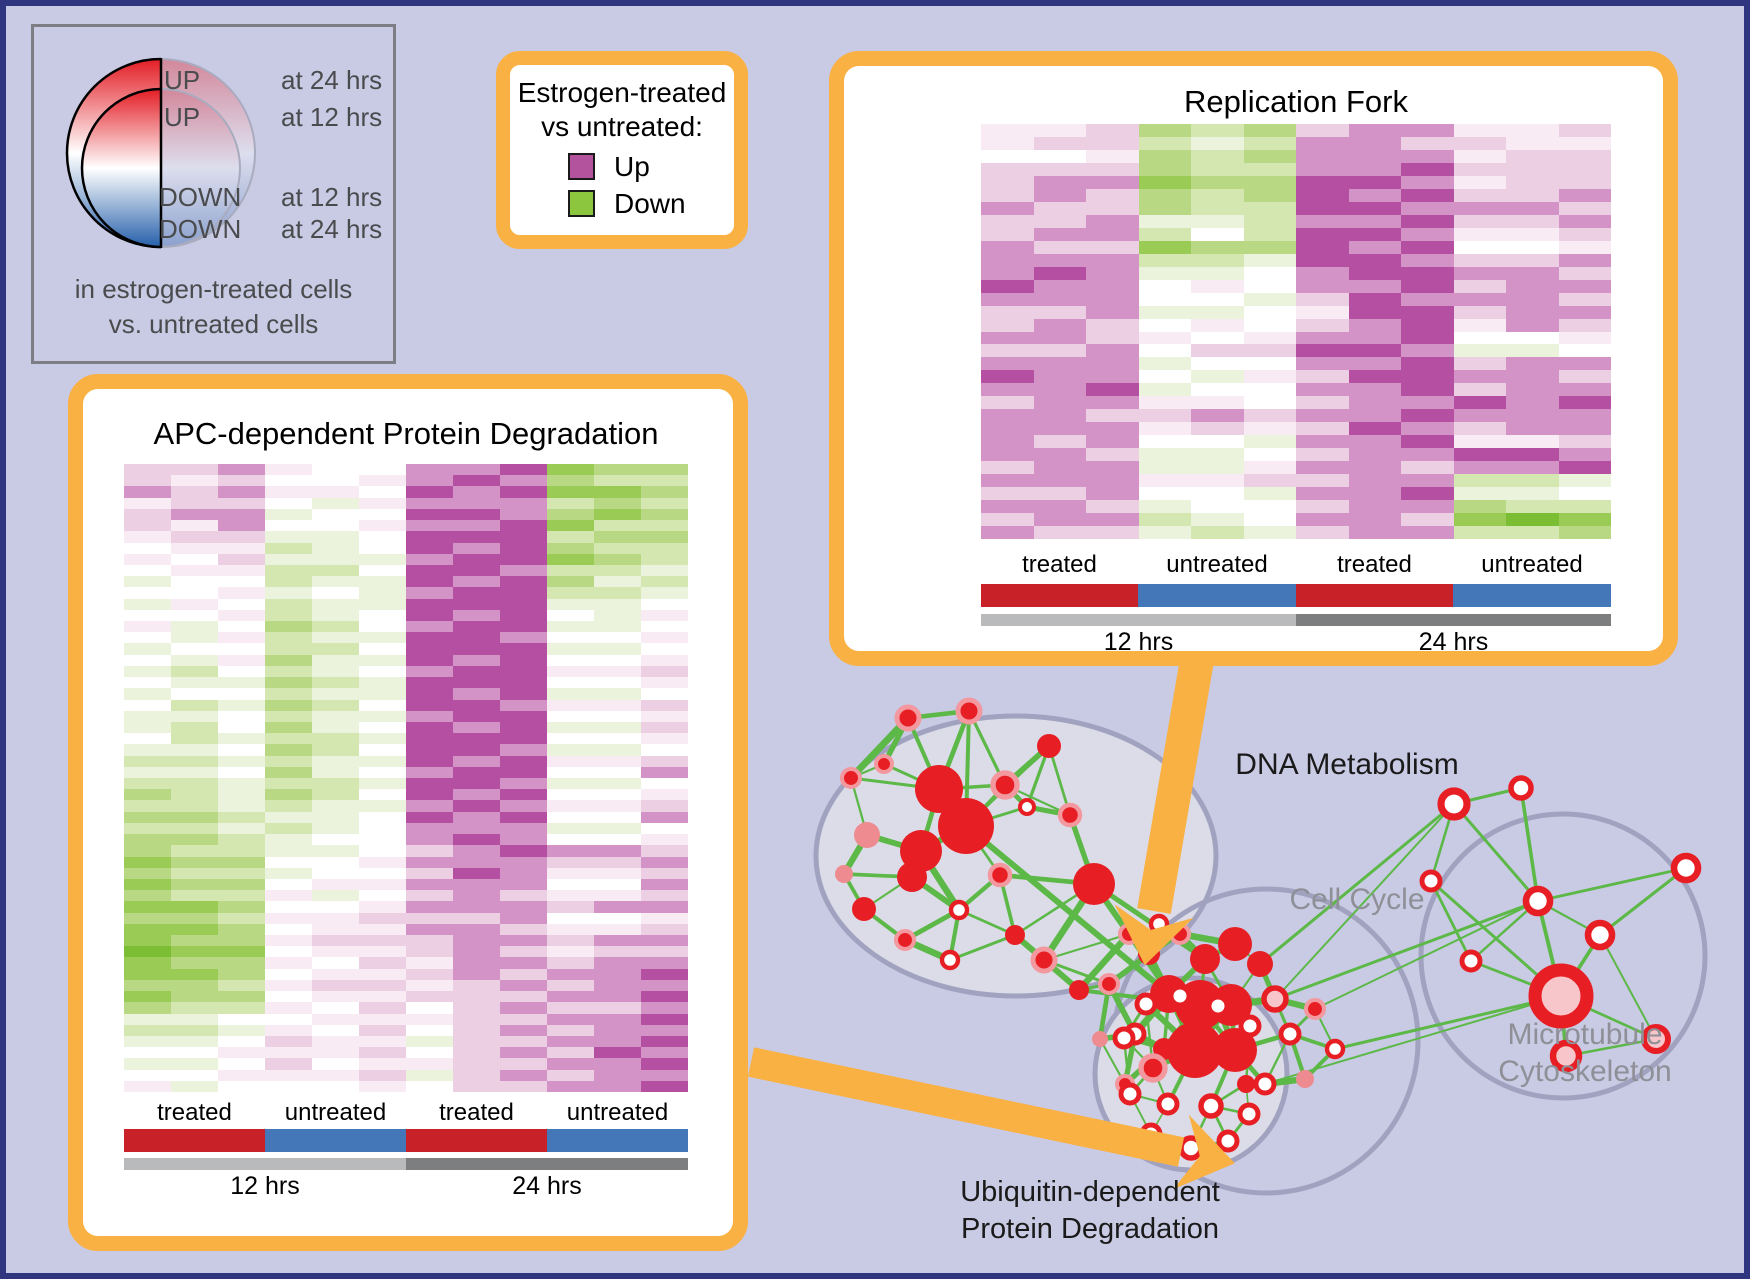 This screenshot has width=1750, height=1279. I want to click on fc-time-4: at 24 hrs, so click(332, 229).